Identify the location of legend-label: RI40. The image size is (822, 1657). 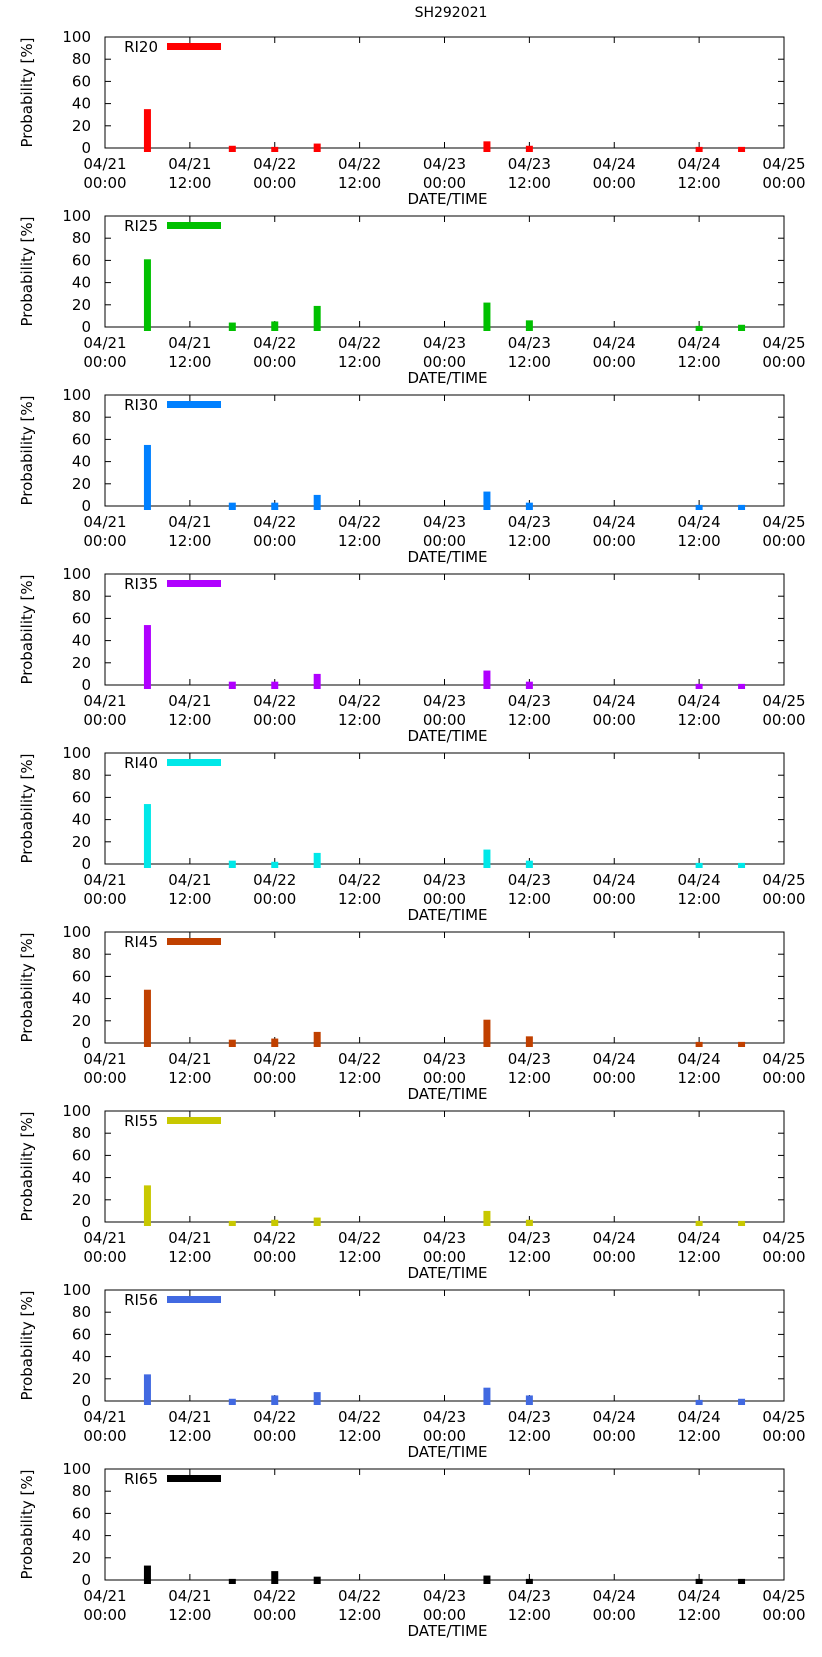
(141, 763).